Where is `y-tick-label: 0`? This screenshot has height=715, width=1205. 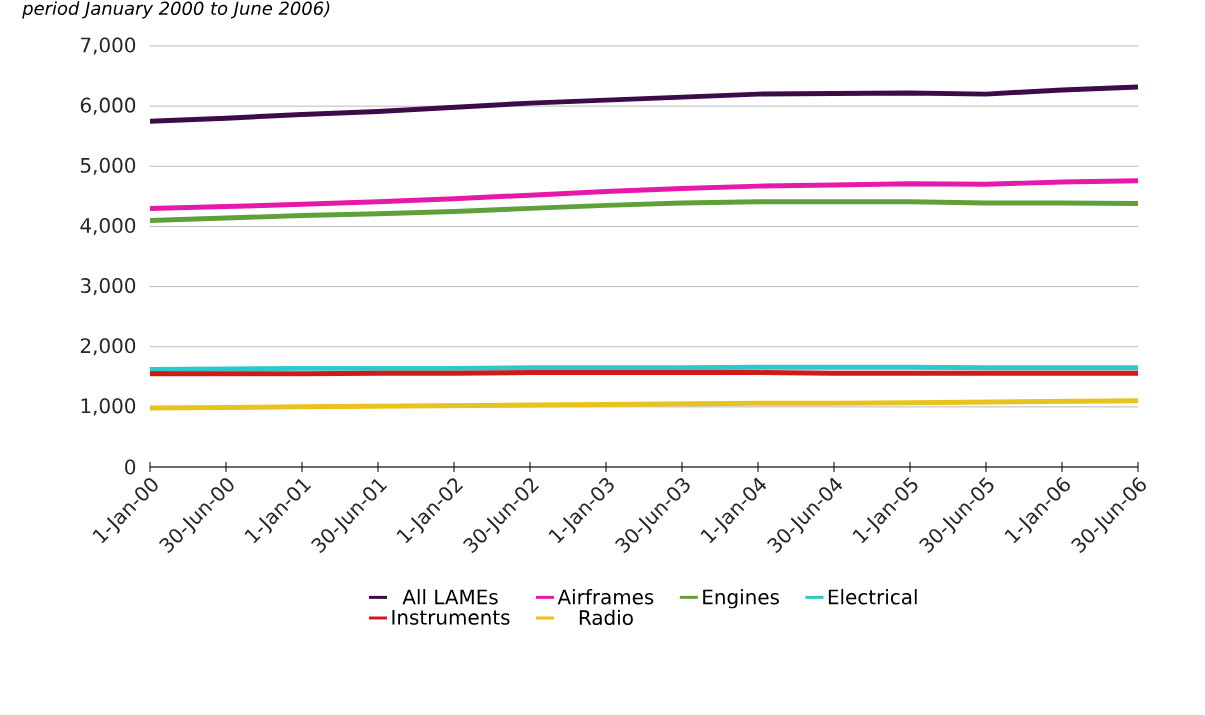
y-tick-label: 0 is located at coordinates (130, 467).